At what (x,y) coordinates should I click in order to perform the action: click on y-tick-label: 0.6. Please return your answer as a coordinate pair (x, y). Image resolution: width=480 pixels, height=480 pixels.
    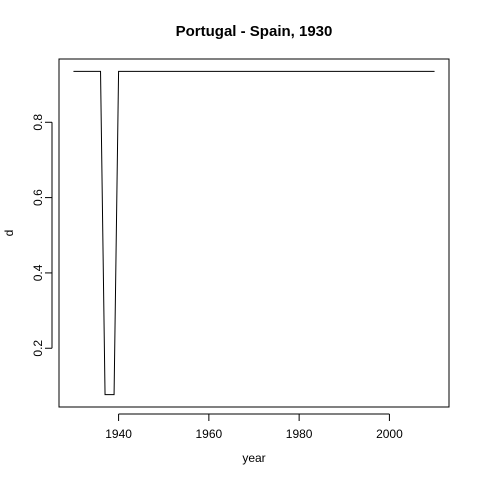
    Looking at the image, I should click on (38, 197).